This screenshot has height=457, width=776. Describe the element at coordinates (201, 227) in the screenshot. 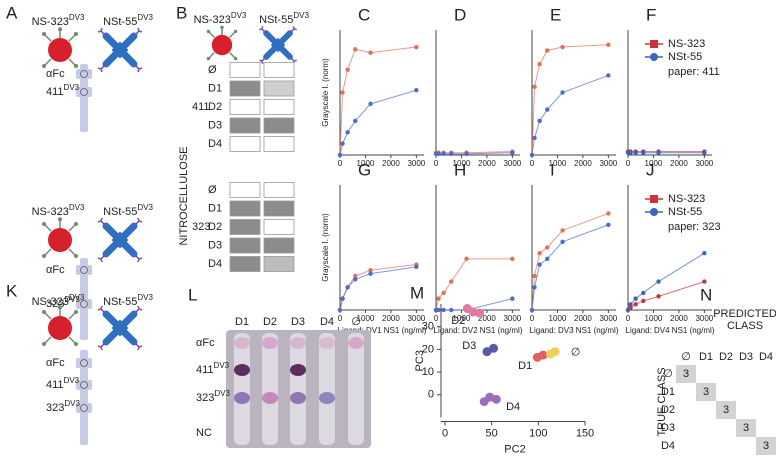

I see `group-label: 323` at that location.